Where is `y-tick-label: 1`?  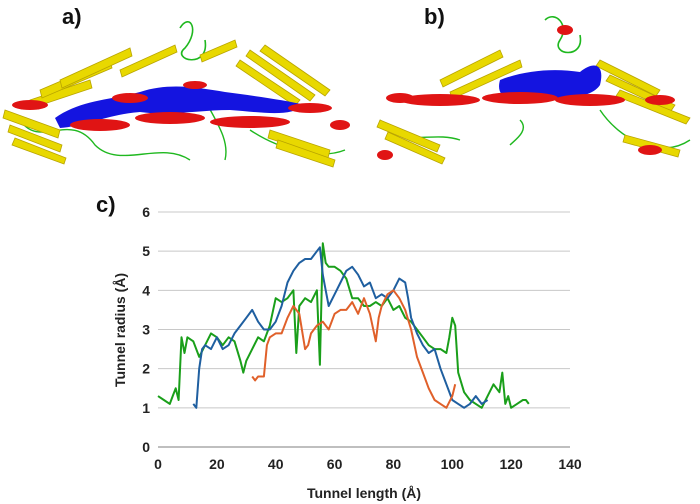
y-tick-label: 1 is located at coordinates (146, 408).